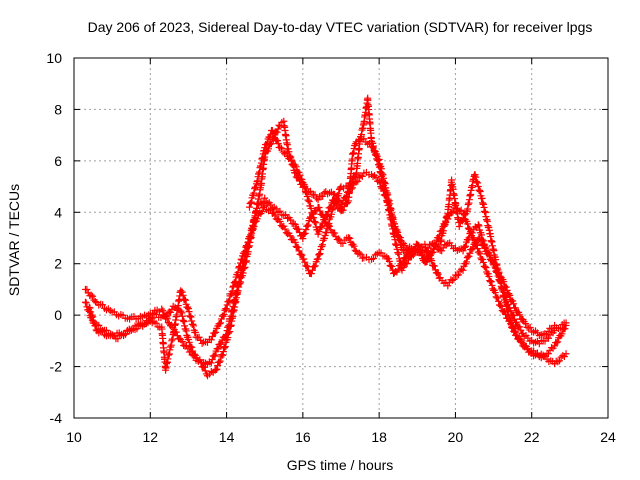 This screenshot has height=480, width=640. I want to click on y-tick-label: 6, so click(58, 161).